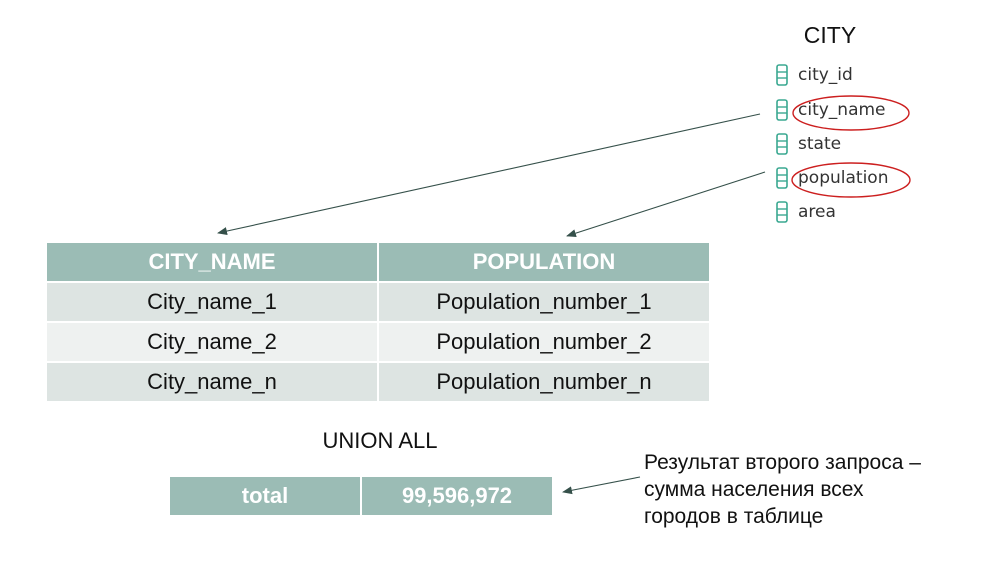  I want to click on field-label: city_name, so click(842, 110).